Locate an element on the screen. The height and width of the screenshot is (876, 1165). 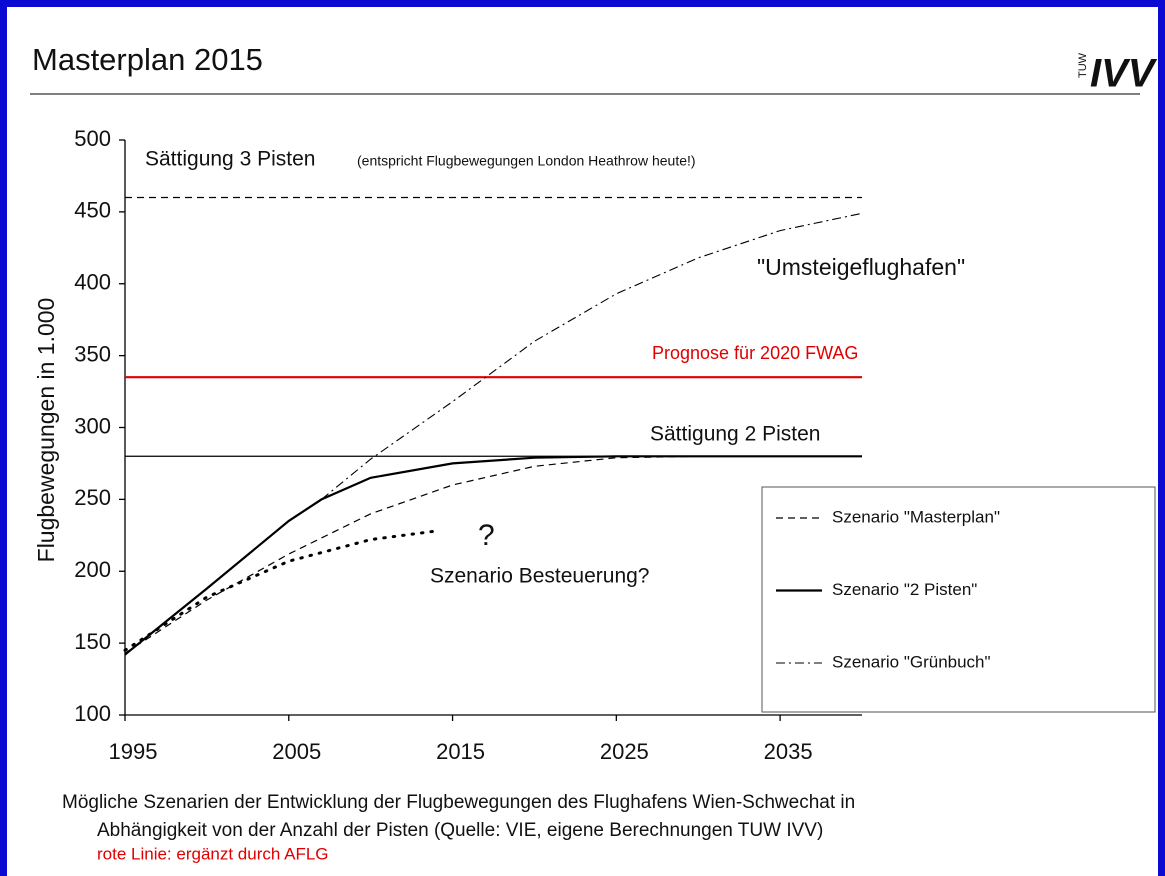
legend-box is located at coordinates (958, 599).